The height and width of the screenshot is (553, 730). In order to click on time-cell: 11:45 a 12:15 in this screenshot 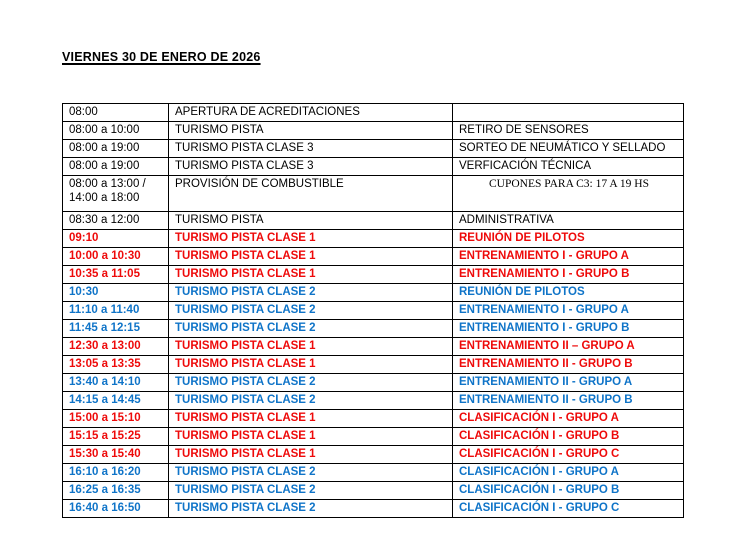, I will do `click(115, 328)`.